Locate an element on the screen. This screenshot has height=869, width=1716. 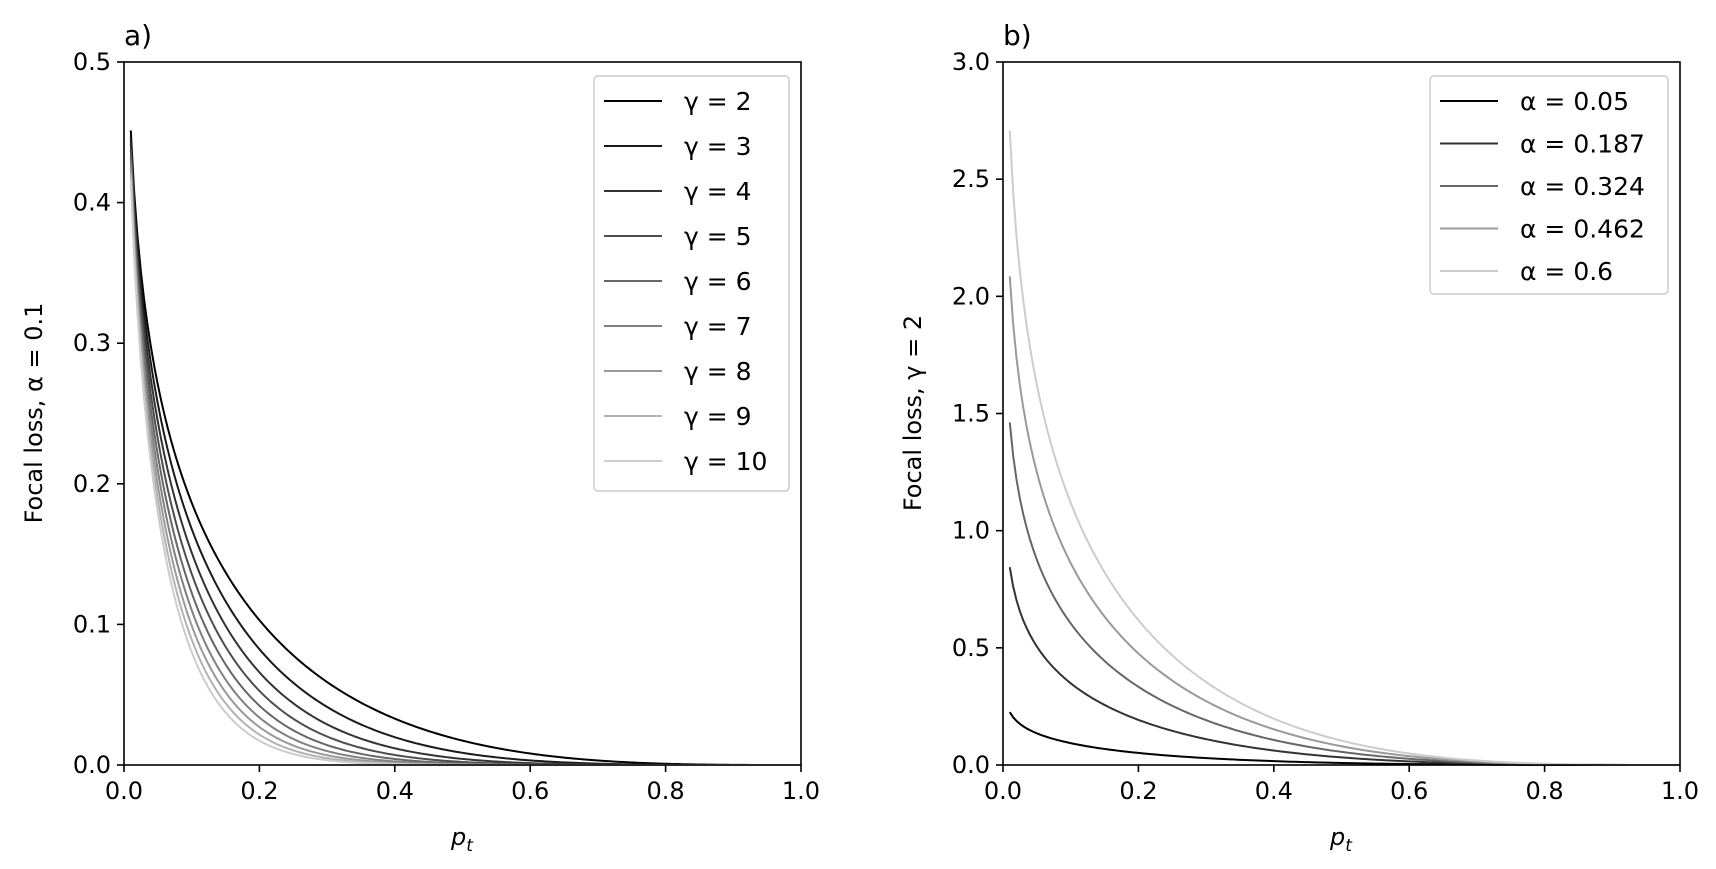
panel-a-y-tick-label: 0.3 is located at coordinates (92, 343).